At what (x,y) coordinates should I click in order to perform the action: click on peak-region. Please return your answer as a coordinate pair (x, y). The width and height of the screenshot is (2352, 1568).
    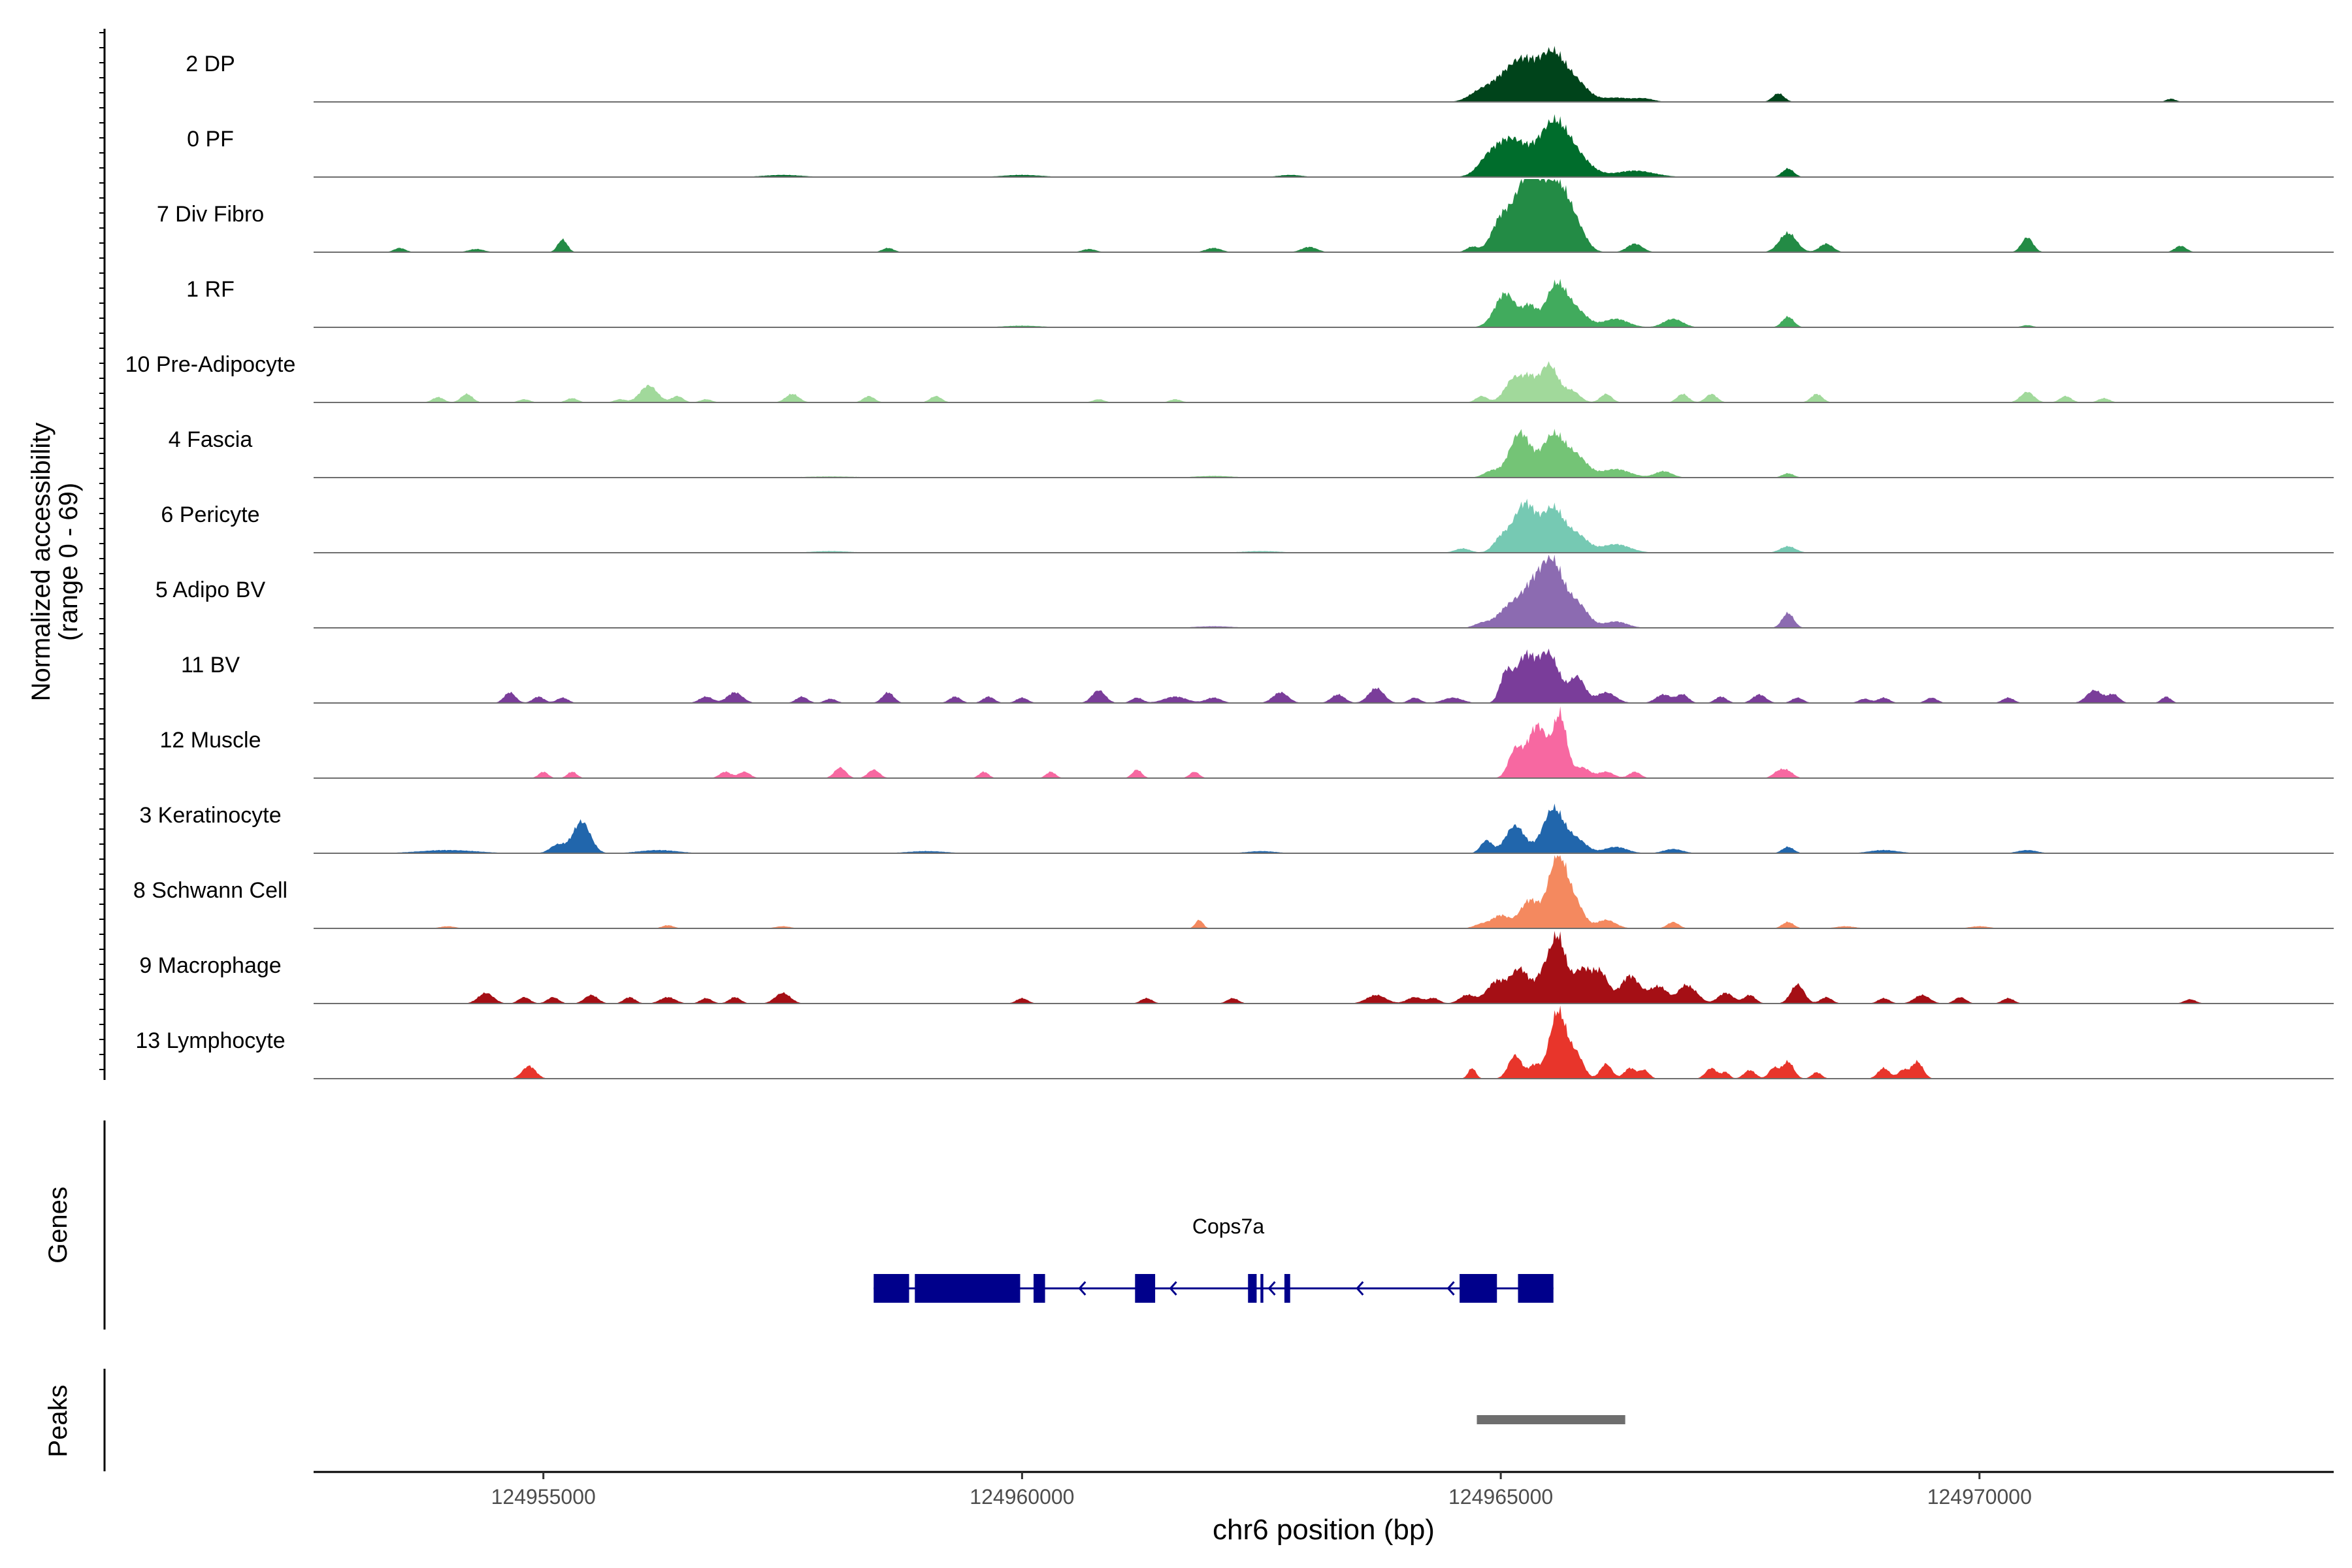
    Looking at the image, I should click on (1551, 1419).